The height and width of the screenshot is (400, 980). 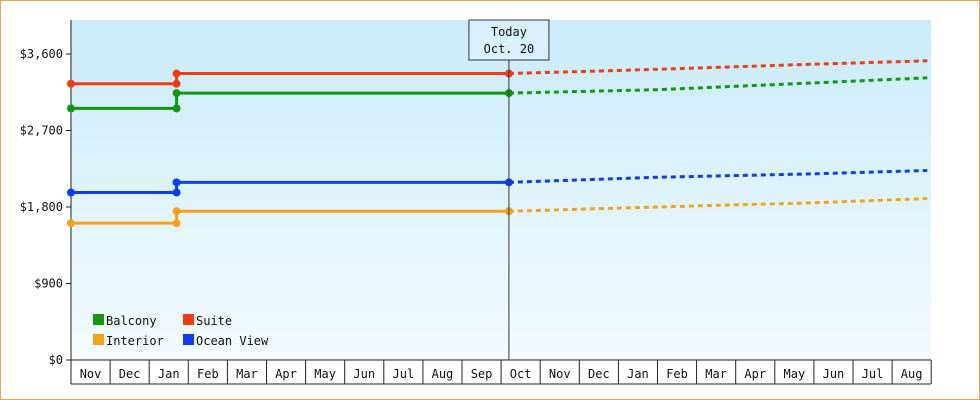 What do you see at coordinates (131, 321) in the screenshot?
I see `legend-label: Balcony` at bounding box center [131, 321].